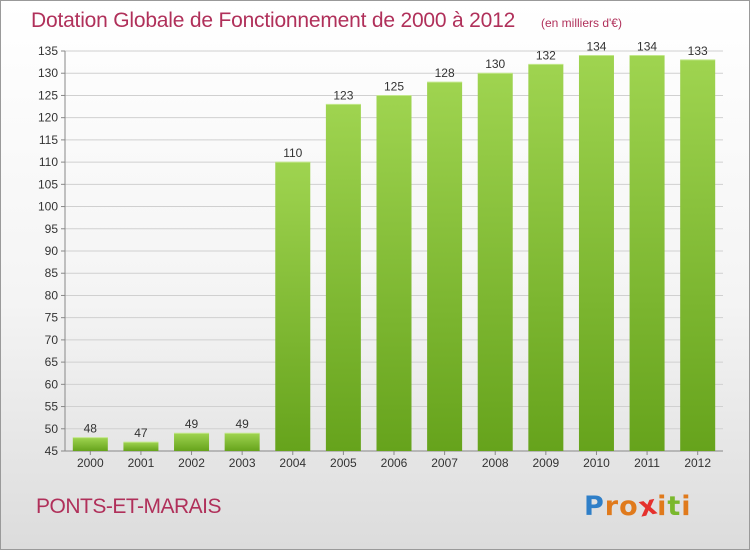 This screenshot has height=550, width=750. What do you see at coordinates (129, 506) in the screenshot?
I see `commune-name: PONTS-ET-MARAIS` at bounding box center [129, 506].